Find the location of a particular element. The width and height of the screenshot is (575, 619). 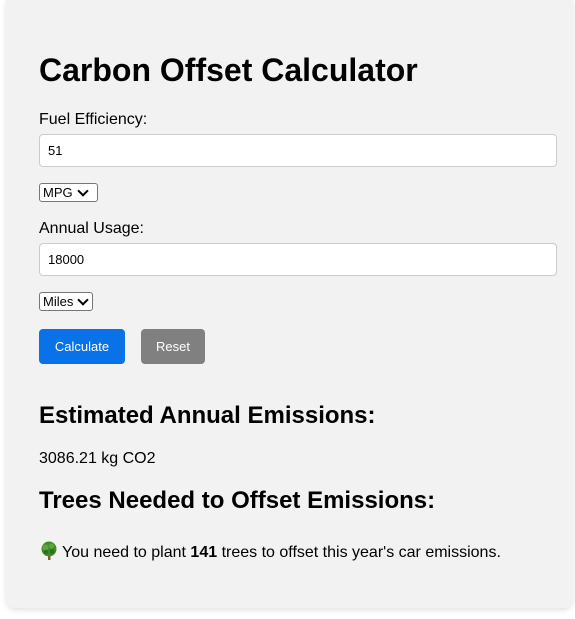

fuel-efficiency-unit-value: MPG is located at coordinates (58, 192).